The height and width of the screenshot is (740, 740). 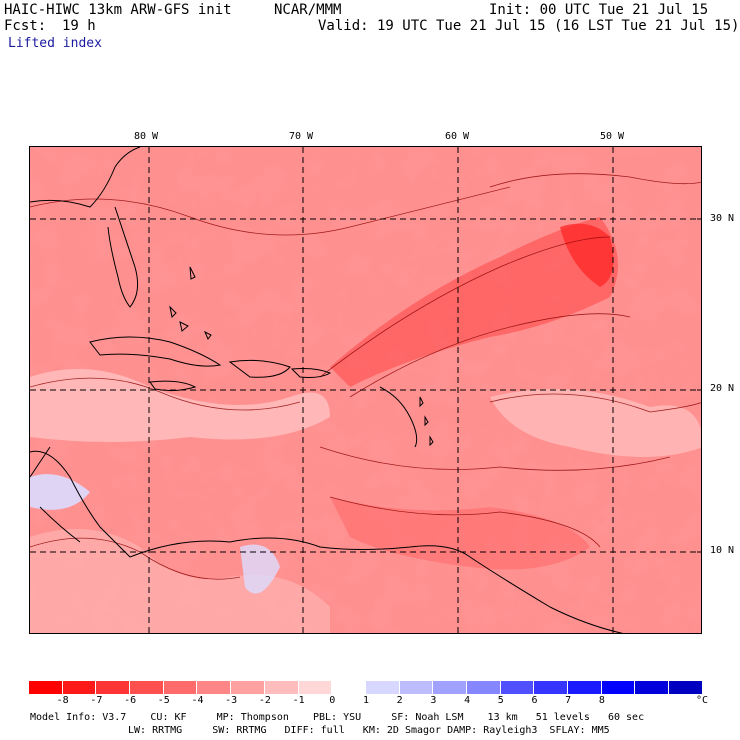 What do you see at coordinates (62, 700) in the screenshot?
I see `colorbar-label: -8` at bounding box center [62, 700].